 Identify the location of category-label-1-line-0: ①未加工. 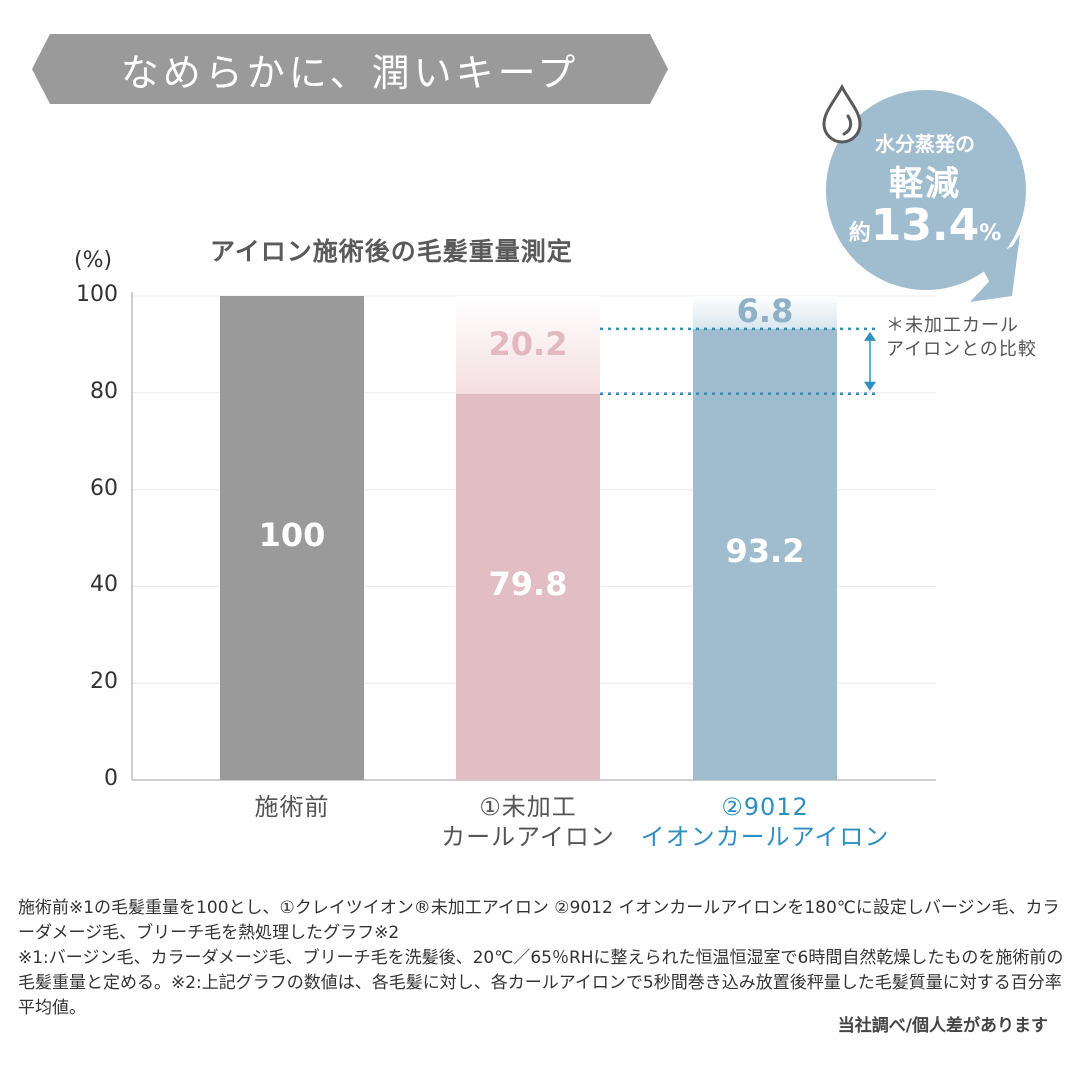
(528, 807).